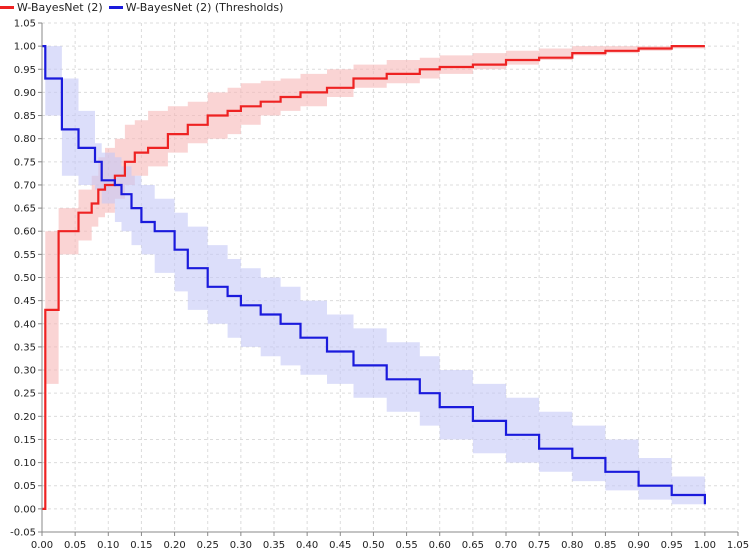 Image resolution: width=750 pixels, height=554 pixels. What do you see at coordinates (241, 545) in the screenshot?
I see `x-tick-label: 0.30` at bounding box center [241, 545].